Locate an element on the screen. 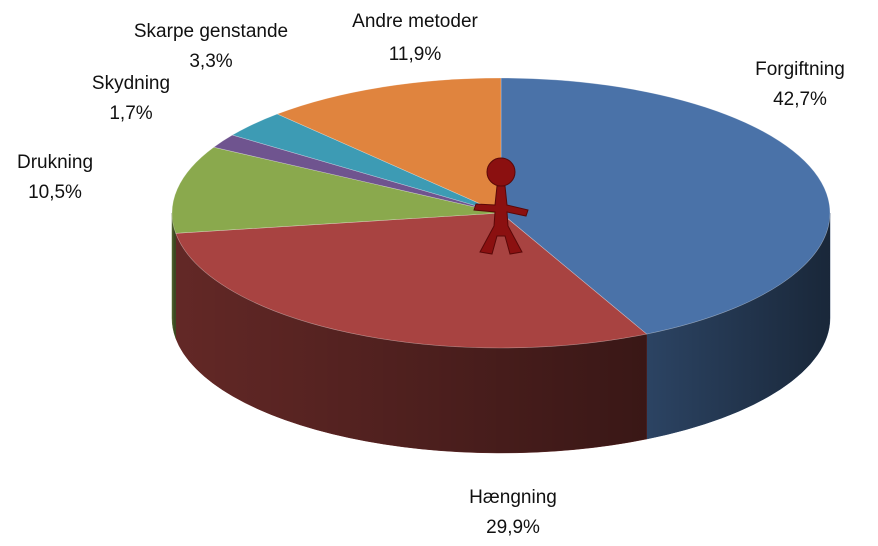  value-label: 11,9% is located at coordinates (415, 54).